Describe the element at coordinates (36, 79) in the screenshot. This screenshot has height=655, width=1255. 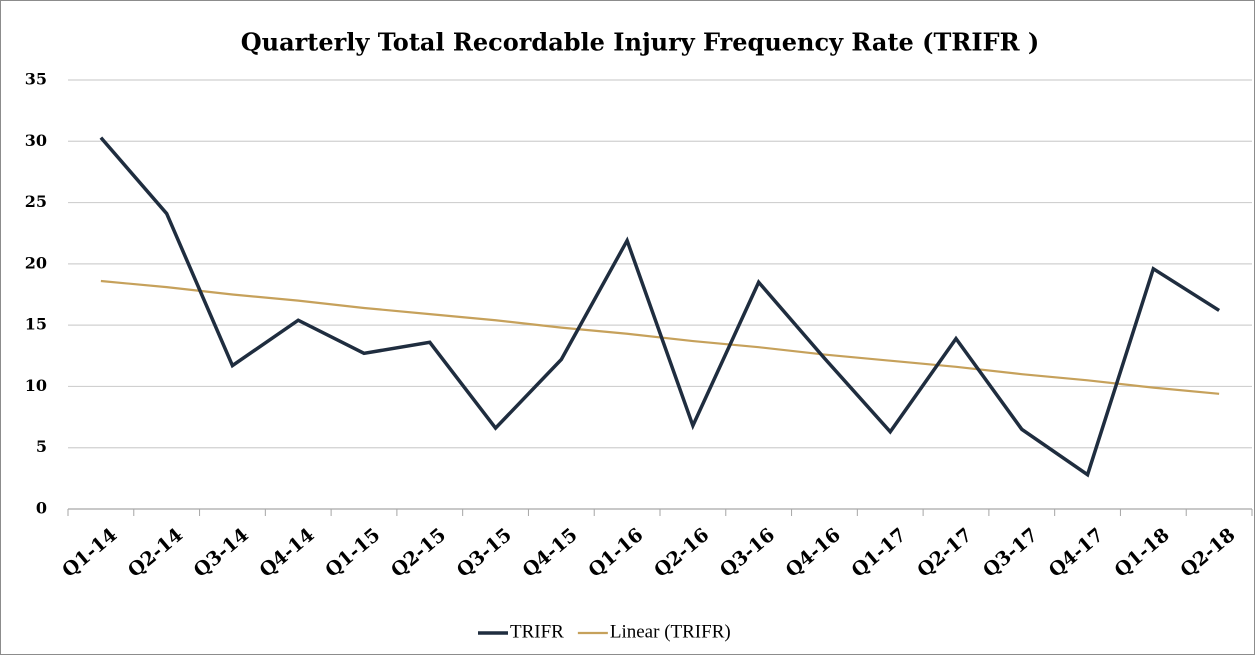
I see `y-tick-label: 35` at that location.